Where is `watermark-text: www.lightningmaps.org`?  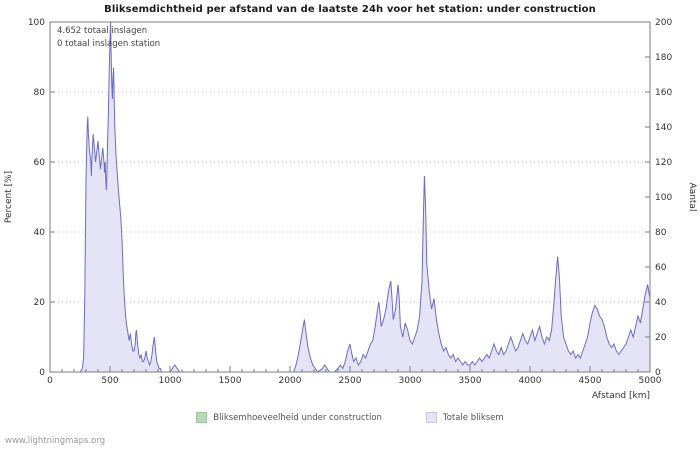 watermark-text: www.lightningmaps.org is located at coordinates (55, 441).